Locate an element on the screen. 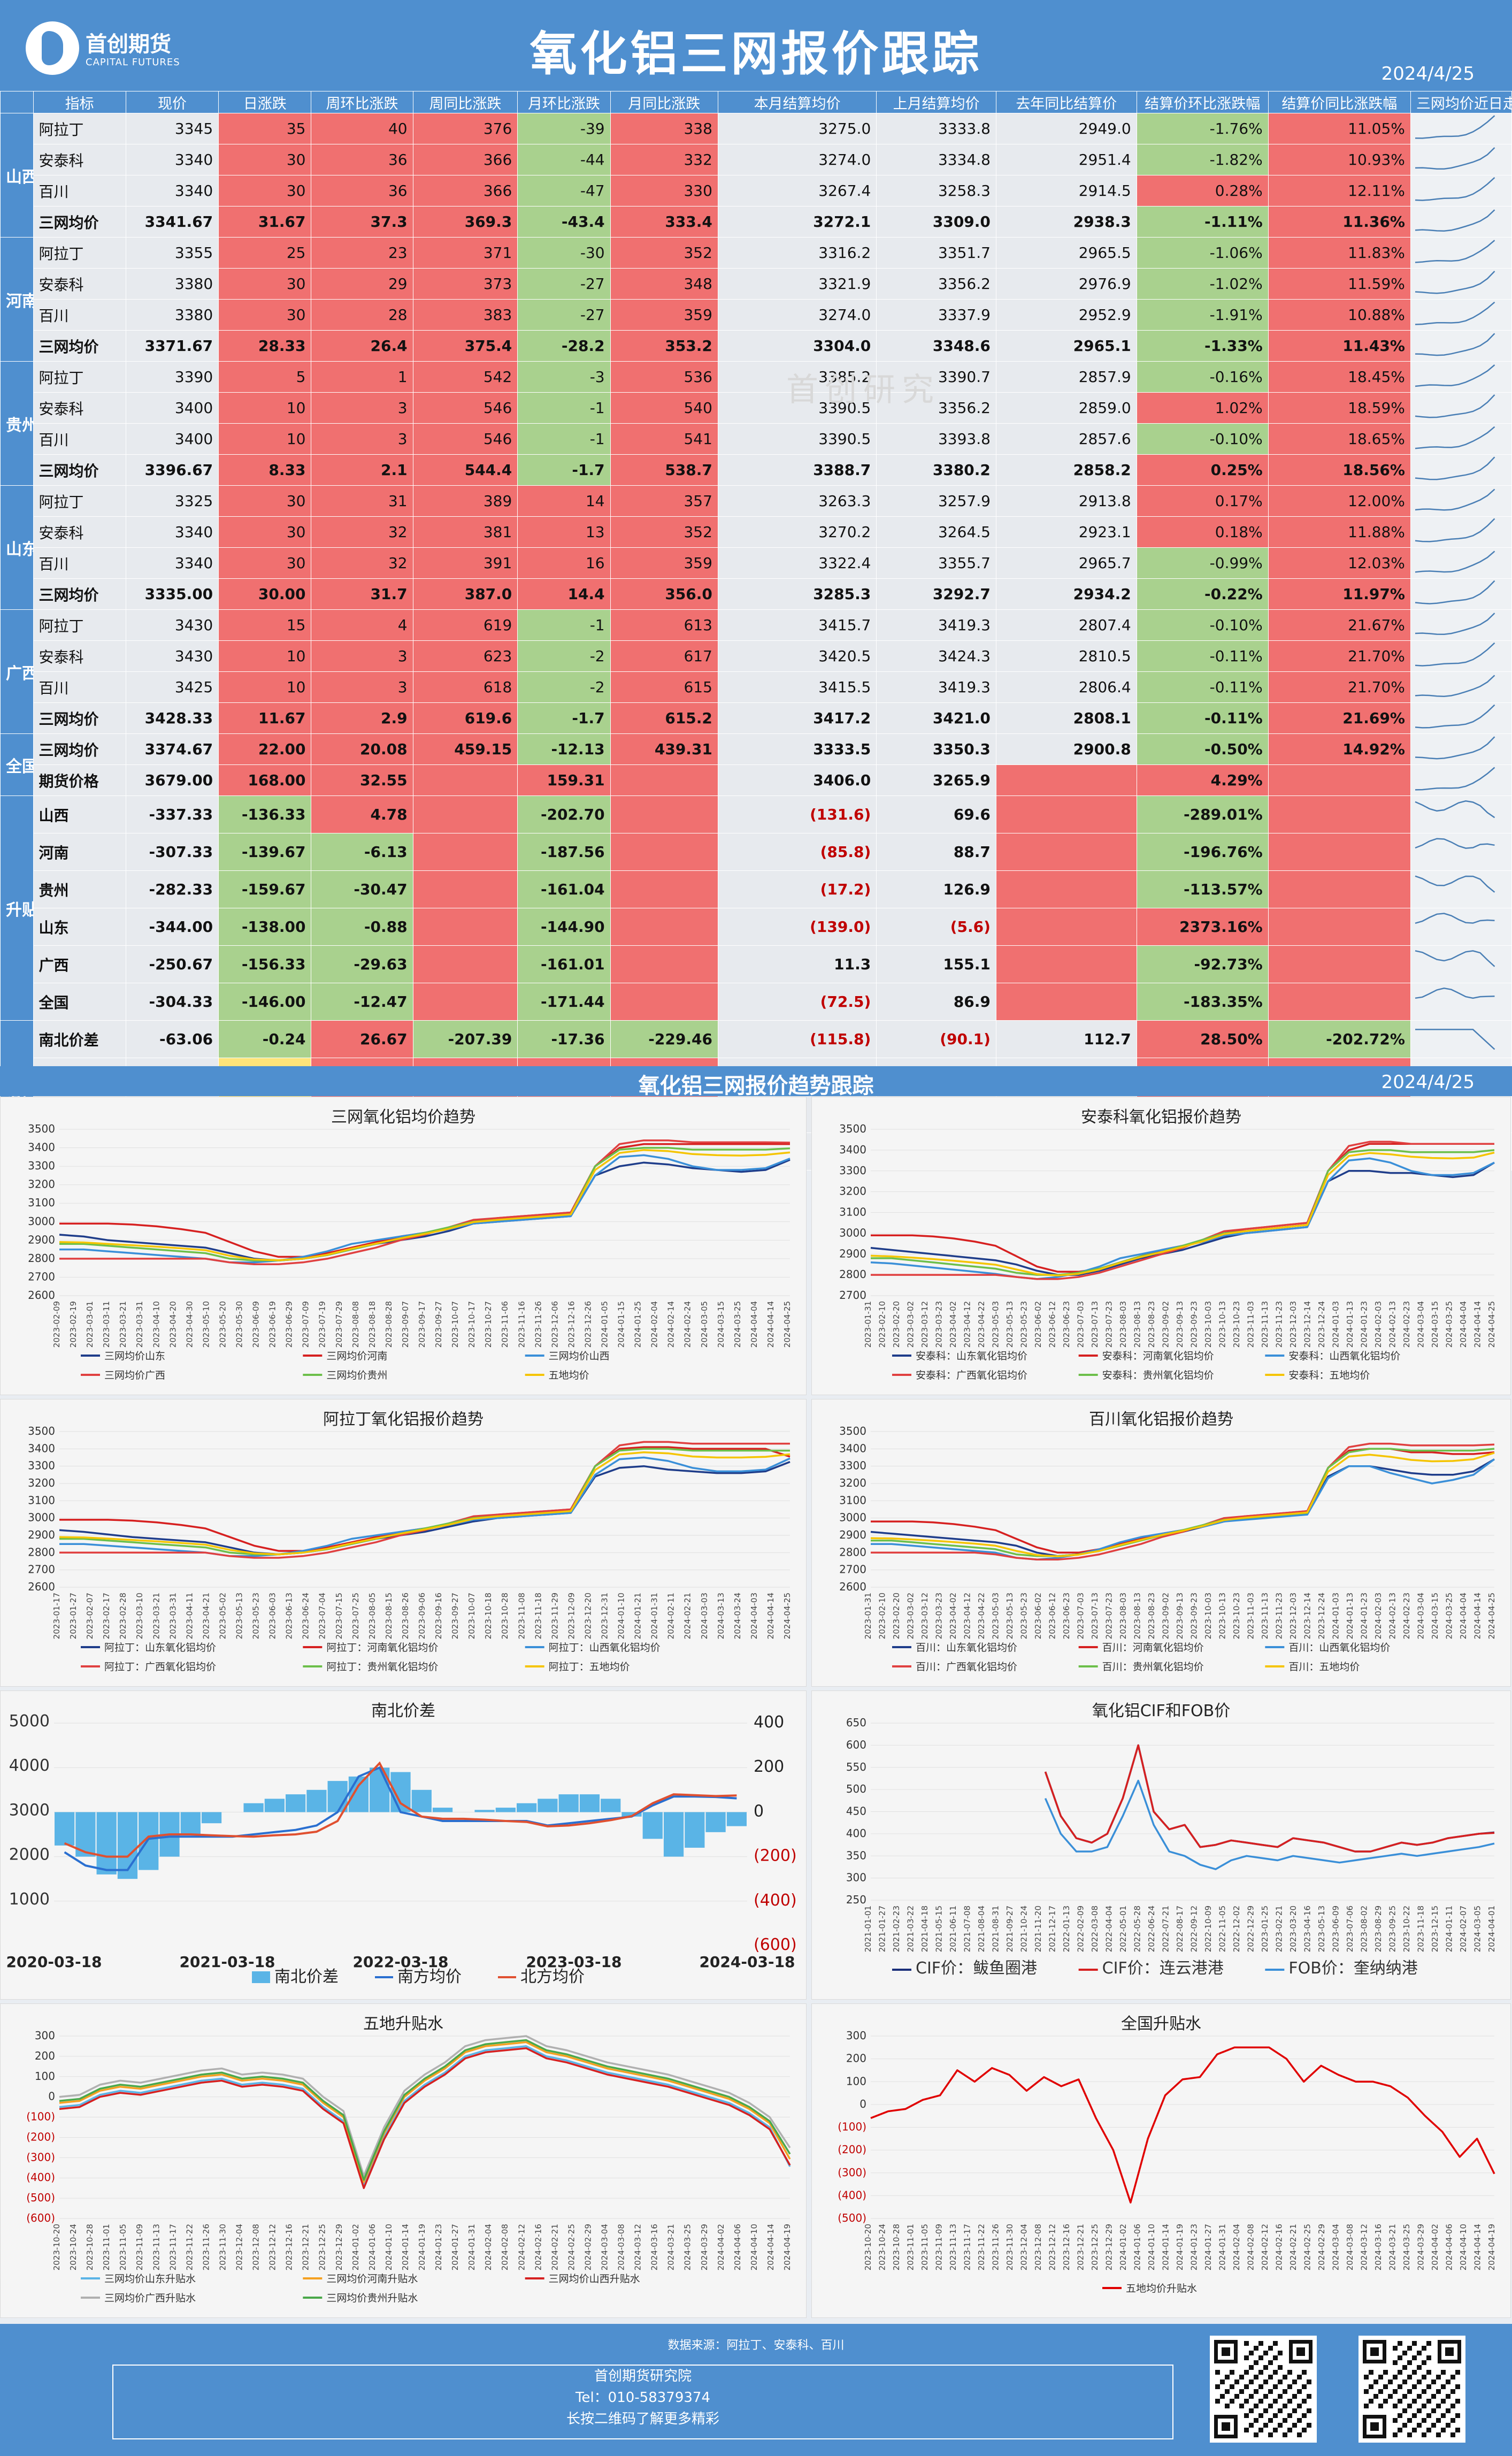 Image resolution: width=1512 pixels, height=2456 pixels. x-tick-label: 2023-06-02 is located at coordinates (1038, 1325).